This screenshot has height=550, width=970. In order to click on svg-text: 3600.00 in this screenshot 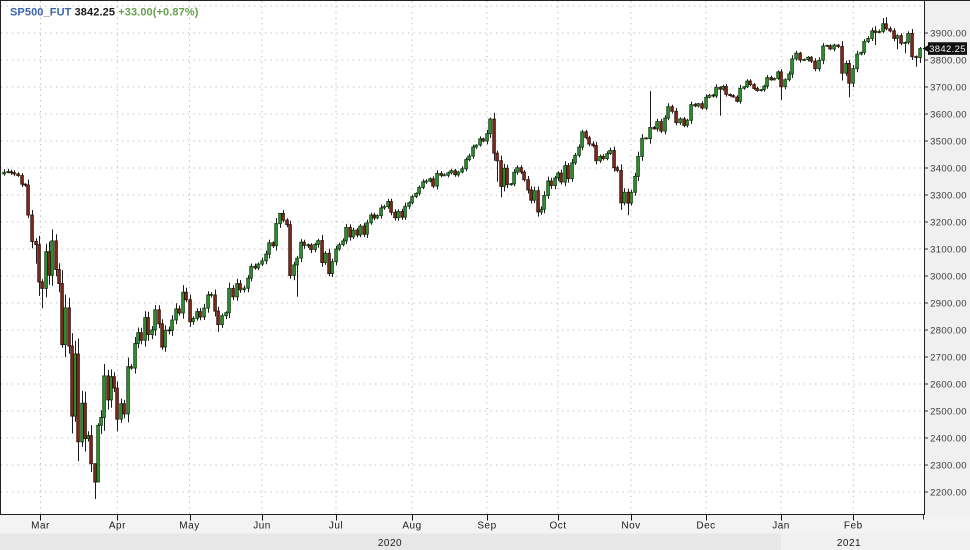, I will do `click(948, 114)`.